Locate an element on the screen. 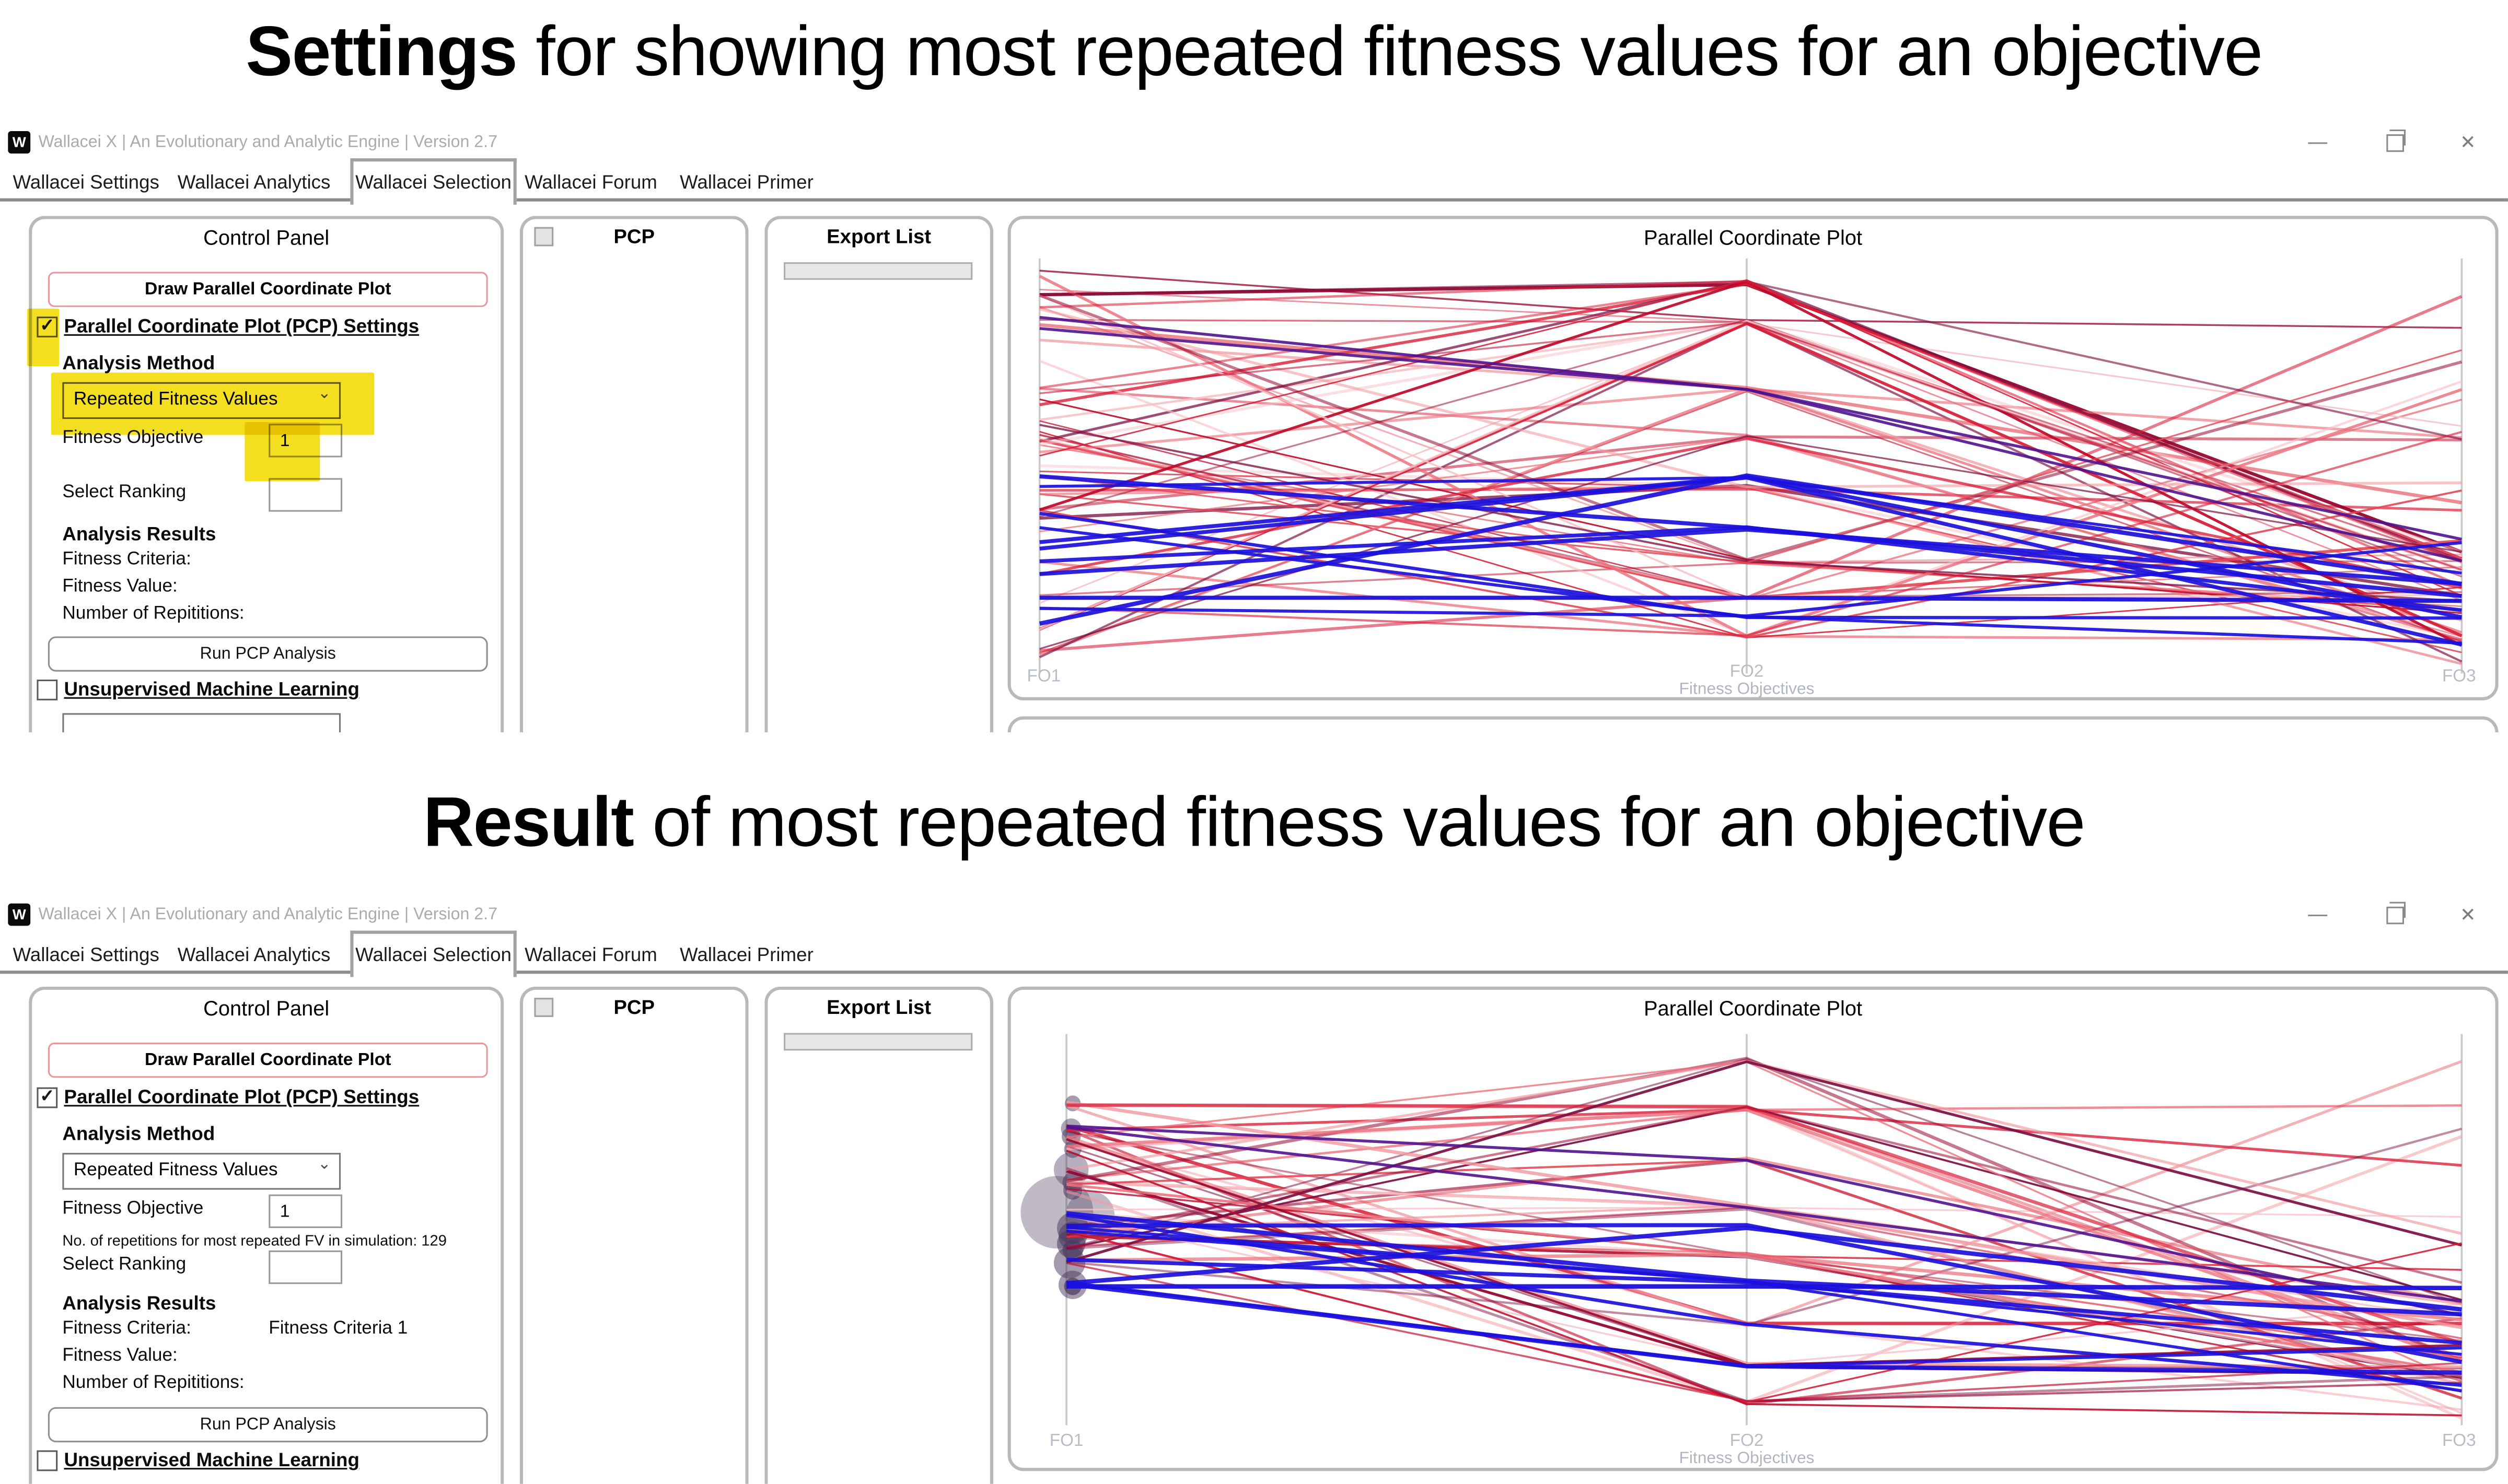  plot-title: Parallel Coordinate Plot is located at coordinates (1753, 1008).